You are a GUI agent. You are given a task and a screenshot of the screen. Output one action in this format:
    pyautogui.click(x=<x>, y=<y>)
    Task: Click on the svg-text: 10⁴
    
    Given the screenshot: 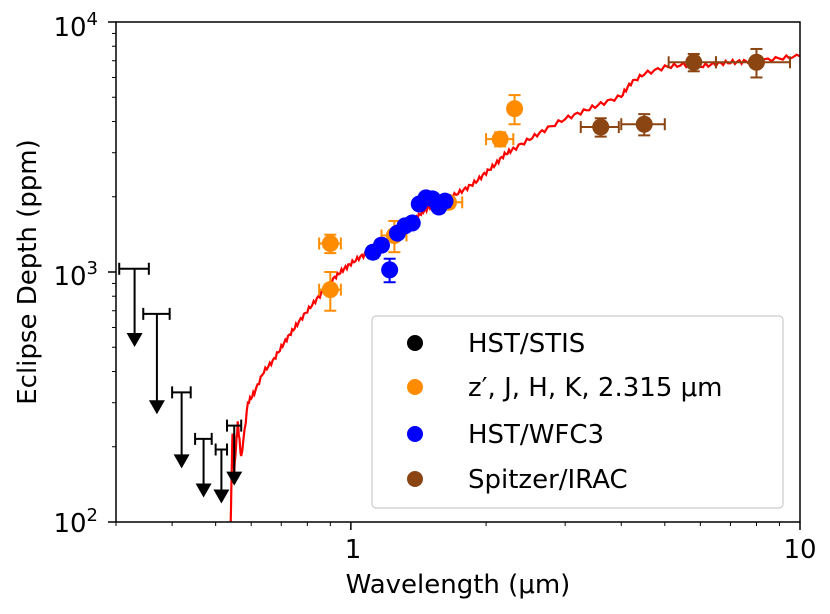 What is the action you would take?
    pyautogui.click(x=75, y=26)
    